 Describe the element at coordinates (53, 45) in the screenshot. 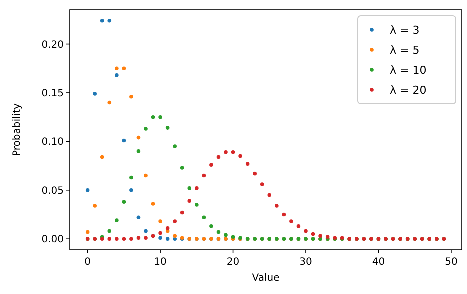

I see `y-tick-label: 0.20` at that location.